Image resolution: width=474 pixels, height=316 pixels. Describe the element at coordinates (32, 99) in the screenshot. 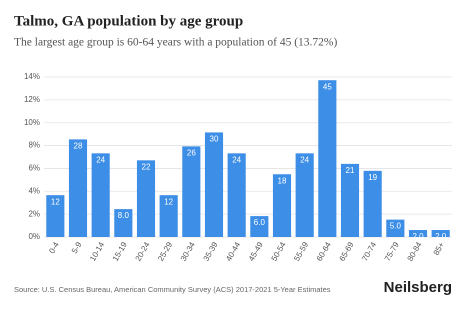

I see `y-tick-label: 12%` at that location.